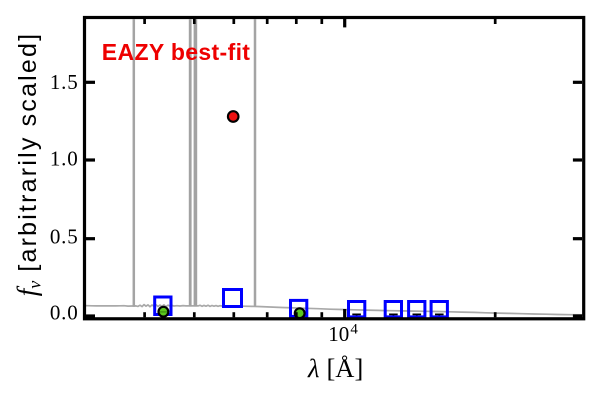 The image size is (600, 400). Describe the element at coordinates (176, 52) in the screenshot. I see `svg-text: EAZY best-fit` at that location.